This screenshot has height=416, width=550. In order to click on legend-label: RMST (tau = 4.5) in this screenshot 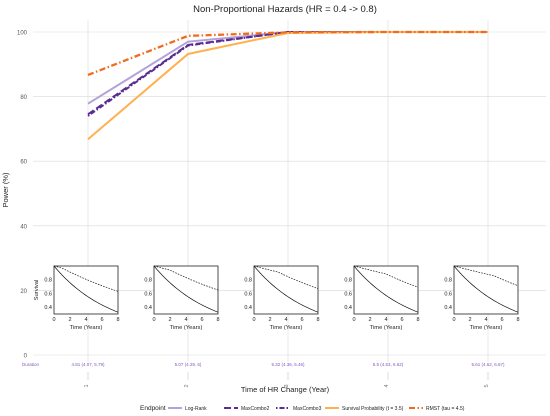, I will do `click(445, 409)`.